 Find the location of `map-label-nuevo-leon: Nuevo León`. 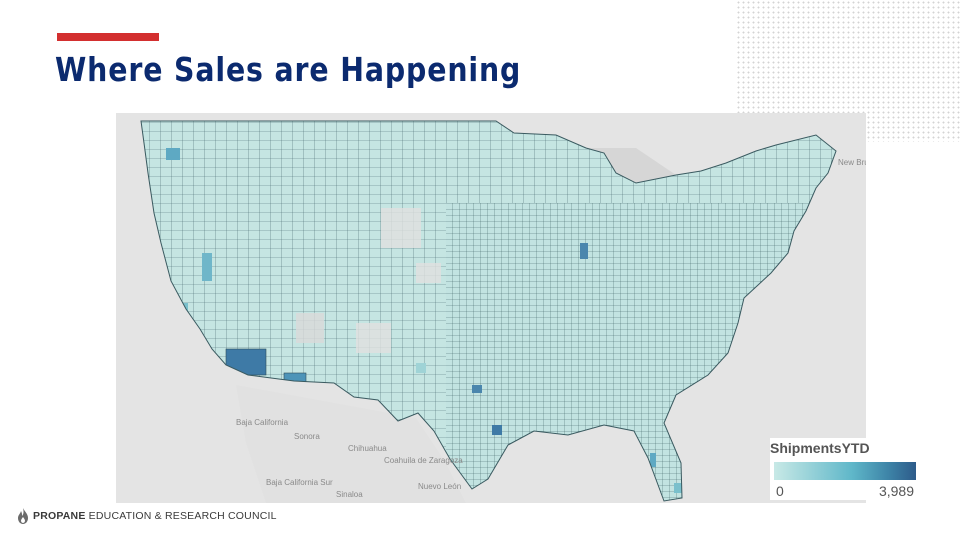

map-label-nuevo-leon: Nuevo León is located at coordinates (439, 486).